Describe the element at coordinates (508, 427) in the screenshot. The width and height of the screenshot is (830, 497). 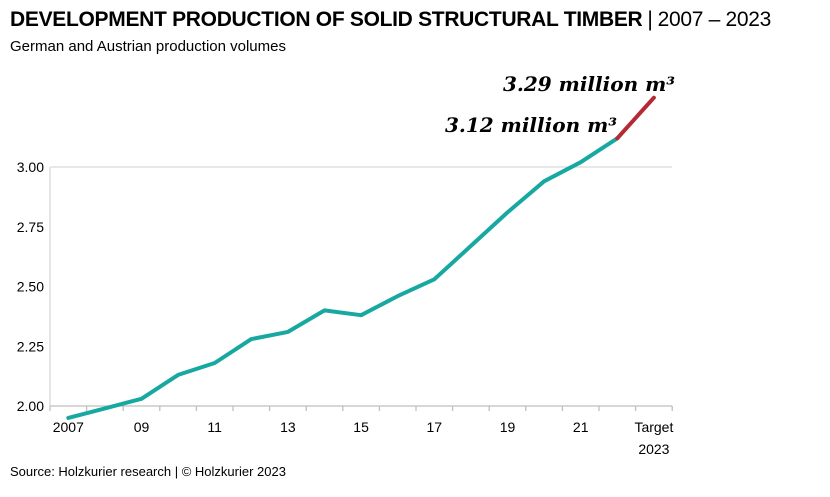
I see `x-tick-label: 19` at that location.